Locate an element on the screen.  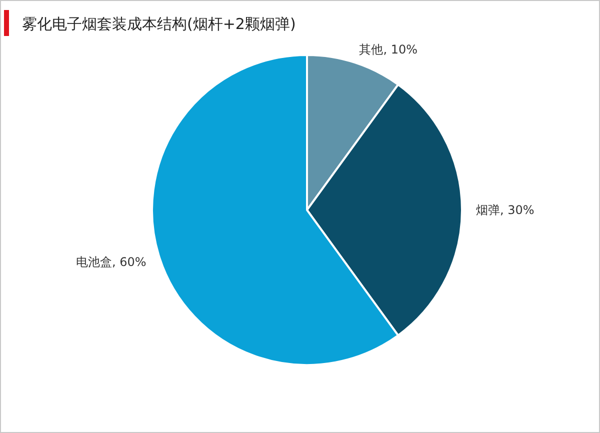
slice-label: 电池盒 is located at coordinates (94, 262).